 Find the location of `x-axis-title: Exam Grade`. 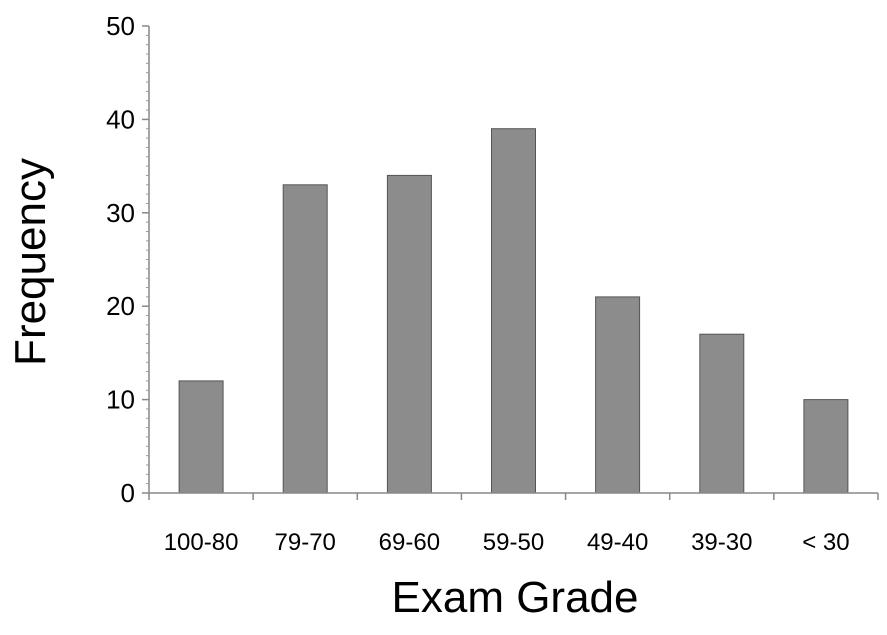

x-axis-title: Exam Grade is located at coordinates (515, 597).